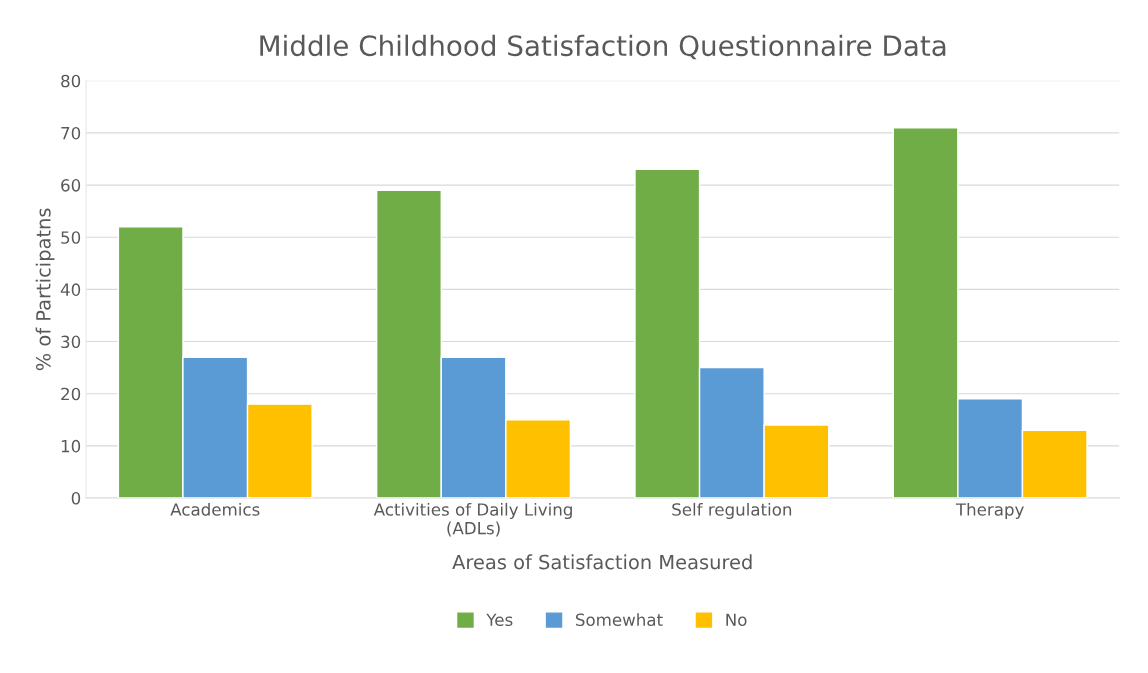 This screenshot has width=1148, height=673. I want to click on y-axis-title: % of Participatns, so click(45, 289).